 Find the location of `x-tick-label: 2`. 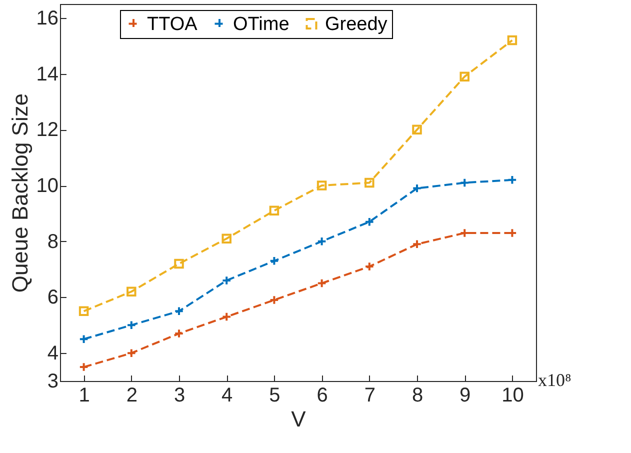

x-tick-label: 2 is located at coordinates (132, 395).